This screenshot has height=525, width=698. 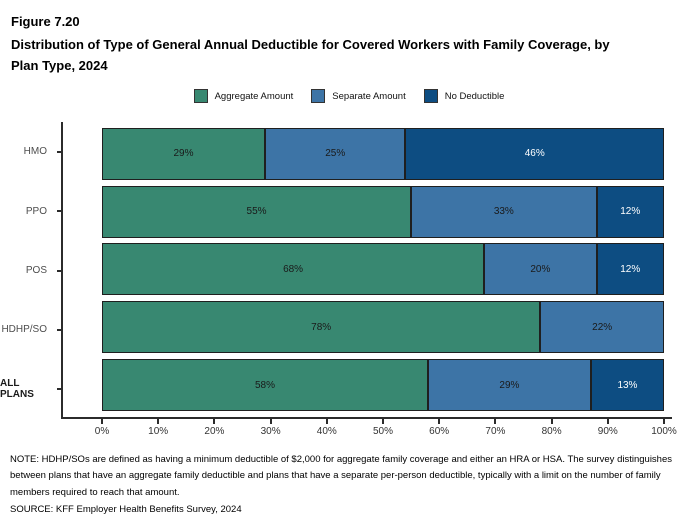 I want to click on bar-segment: 25%, so click(x=335, y=153).